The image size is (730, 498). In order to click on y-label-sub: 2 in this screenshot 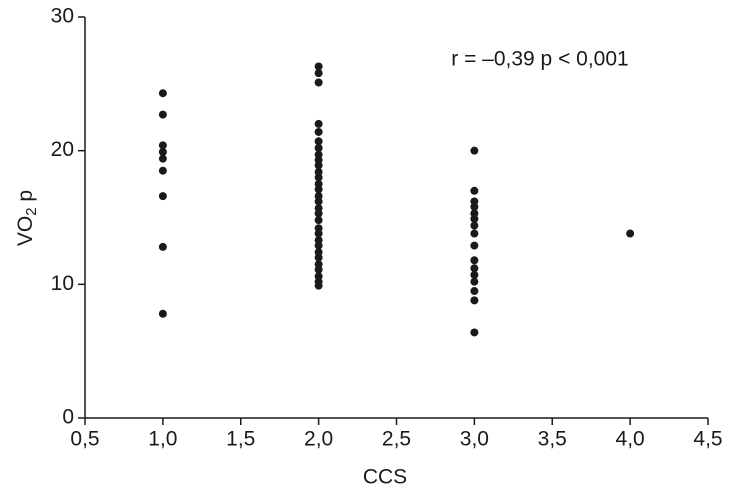, I will do `click(31, 211)`.